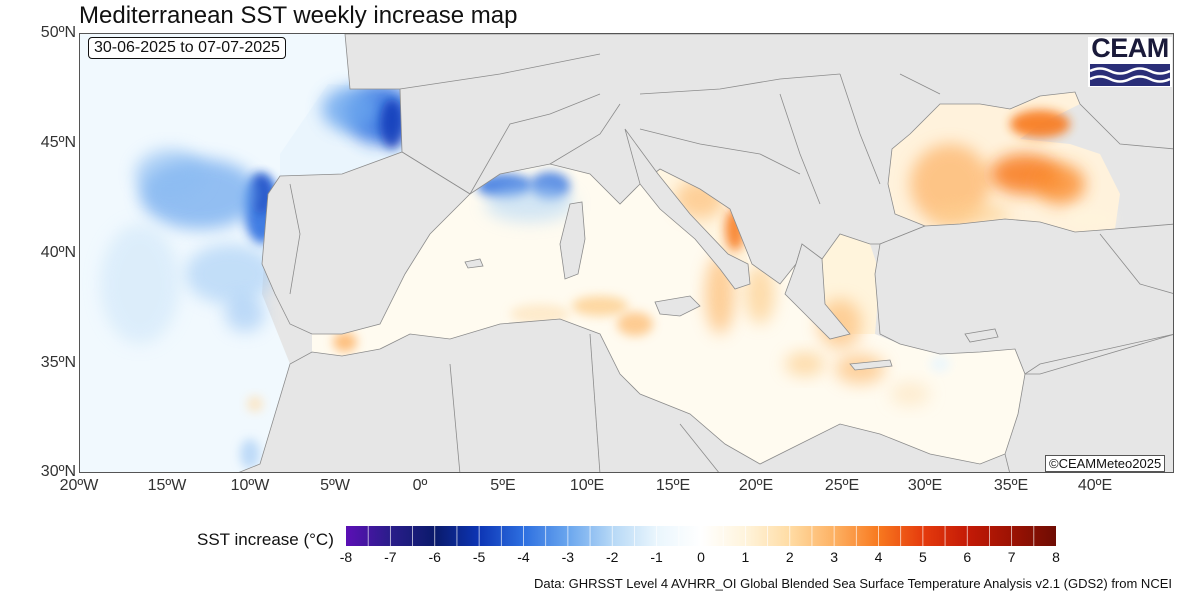 The image size is (1192, 595). I want to click on color-bar-tick-label: -2, so click(612, 557).